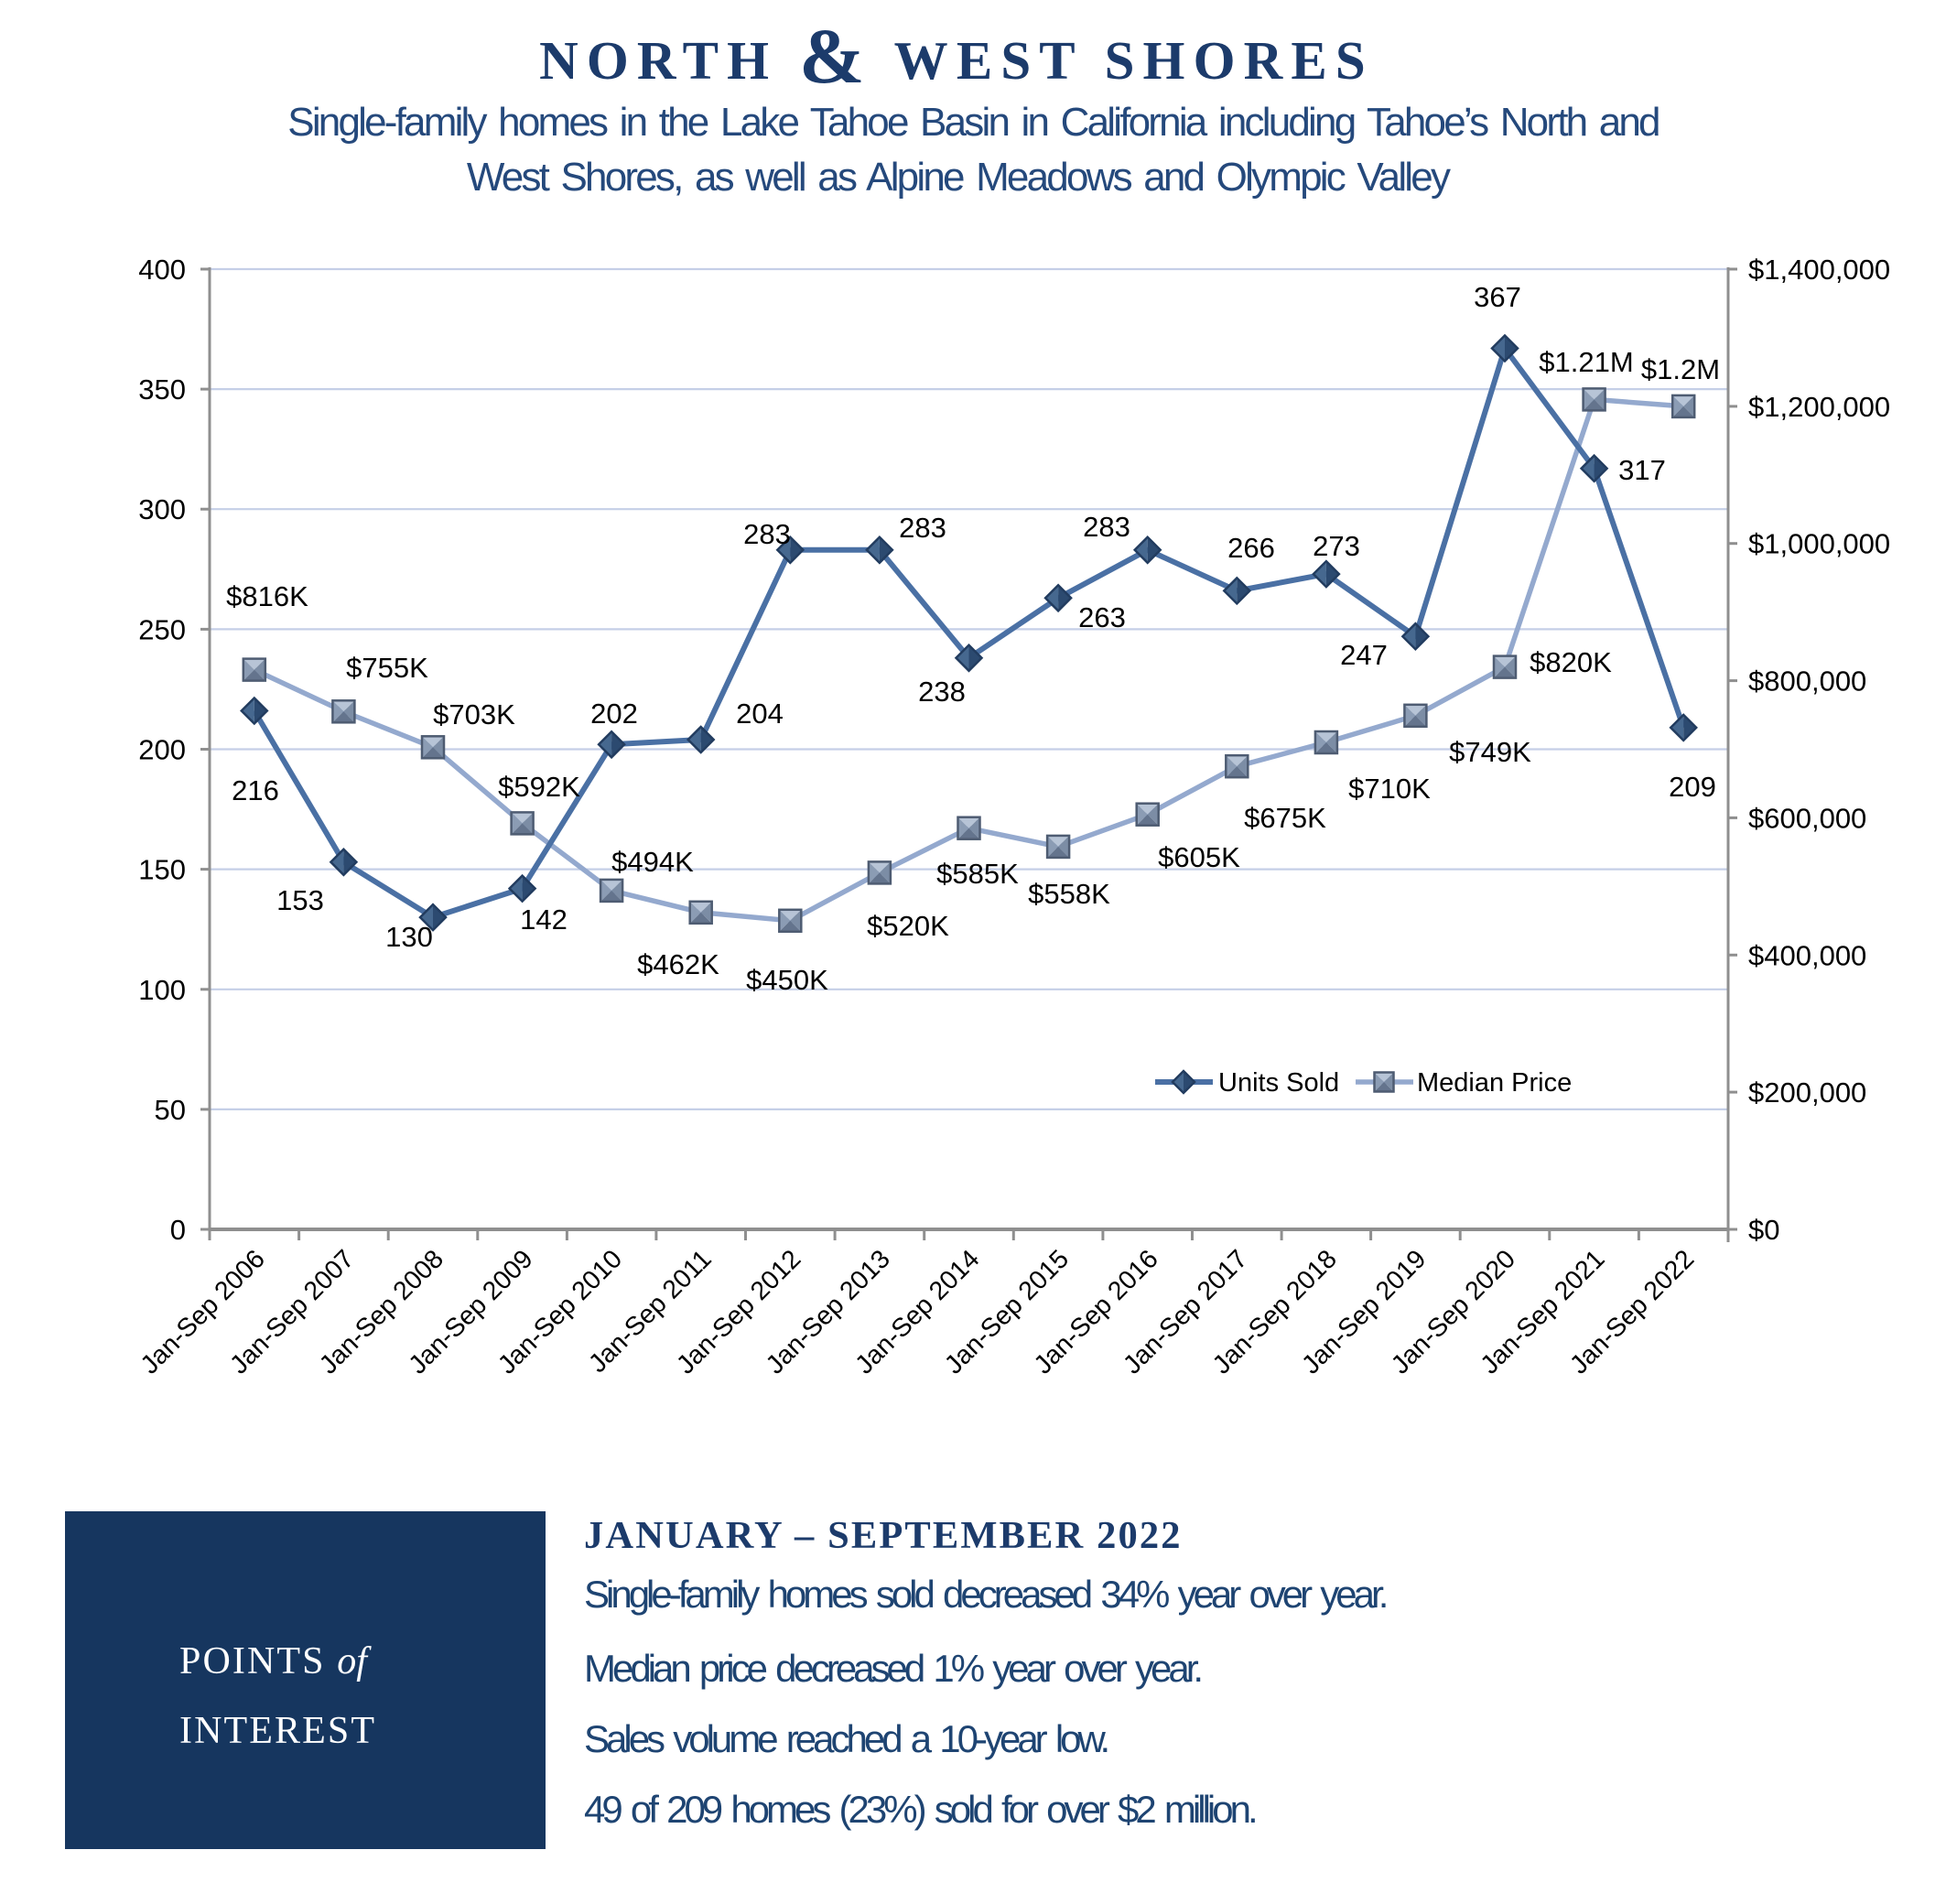 This screenshot has width=1946, height=1904. What do you see at coordinates (1364, 655) in the screenshot?
I see `svg-text: 247` at bounding box center [1364, 655].